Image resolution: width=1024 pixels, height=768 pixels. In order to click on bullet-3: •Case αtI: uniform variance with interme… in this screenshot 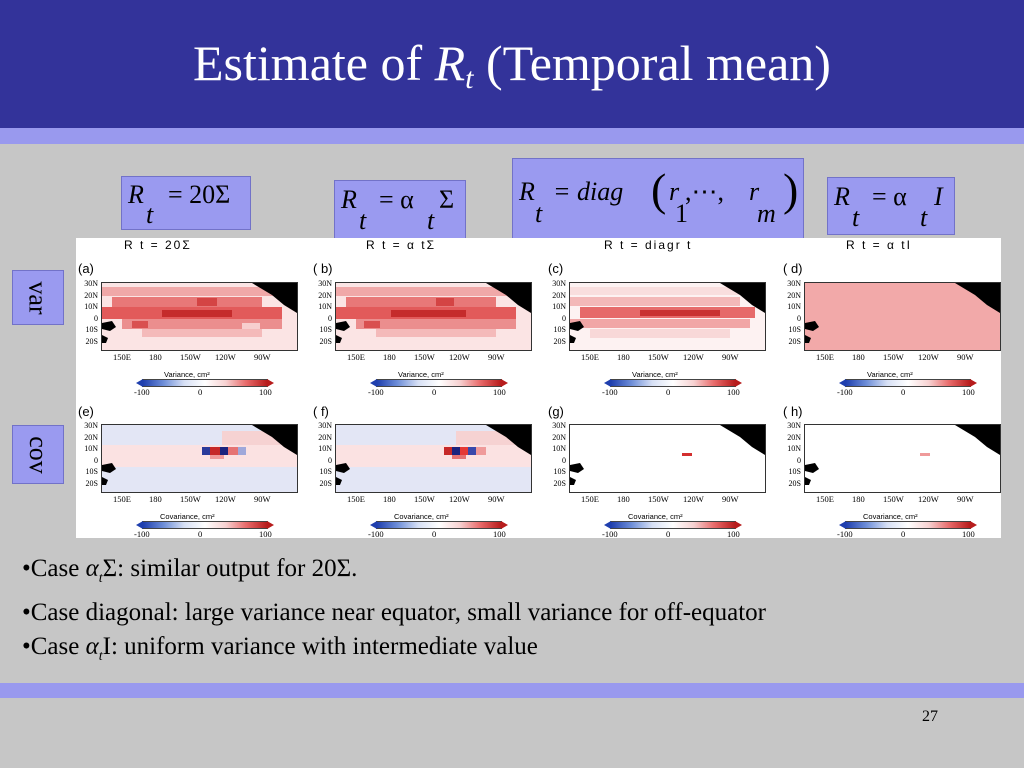, I will do `click(280, 648)`.